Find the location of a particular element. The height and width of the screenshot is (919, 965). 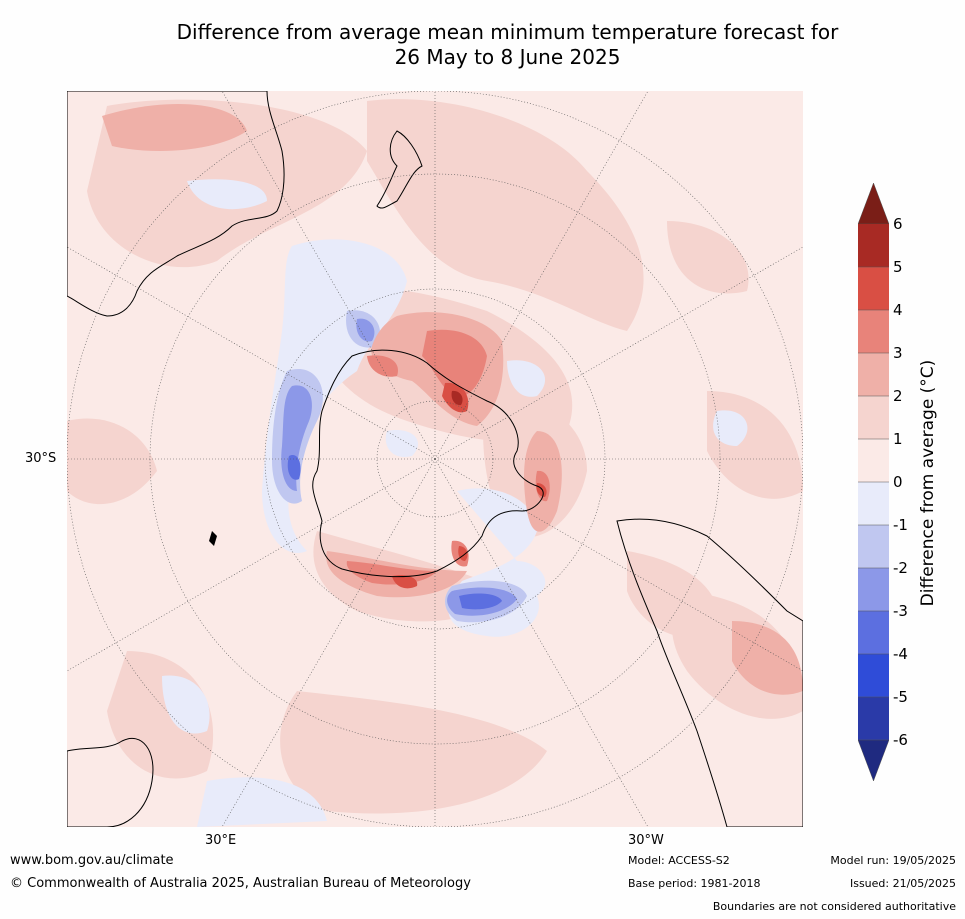

africa-coastline is located at coordinates (110, 782).